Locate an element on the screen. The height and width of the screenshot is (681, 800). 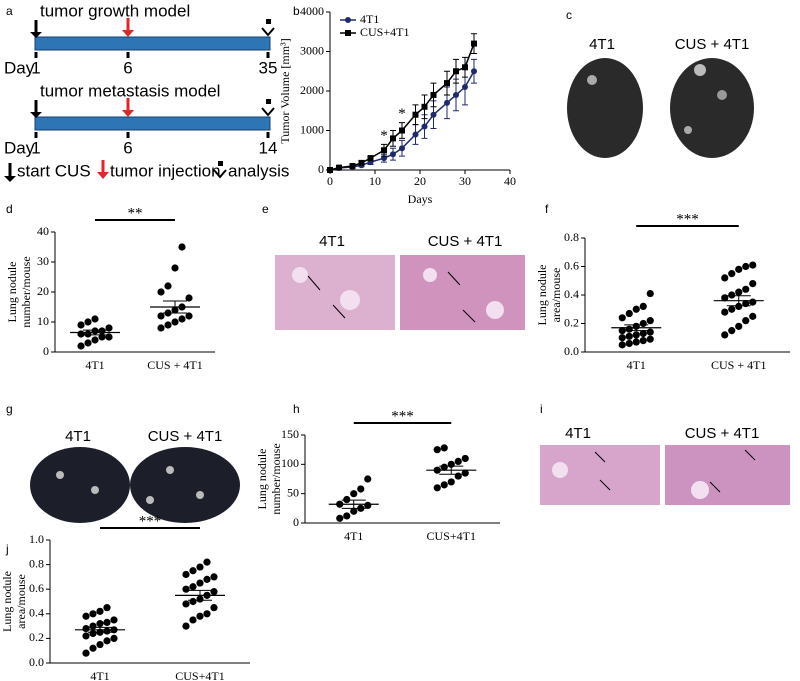
x-tick-label: 10 is located at coordinates (375, 181).